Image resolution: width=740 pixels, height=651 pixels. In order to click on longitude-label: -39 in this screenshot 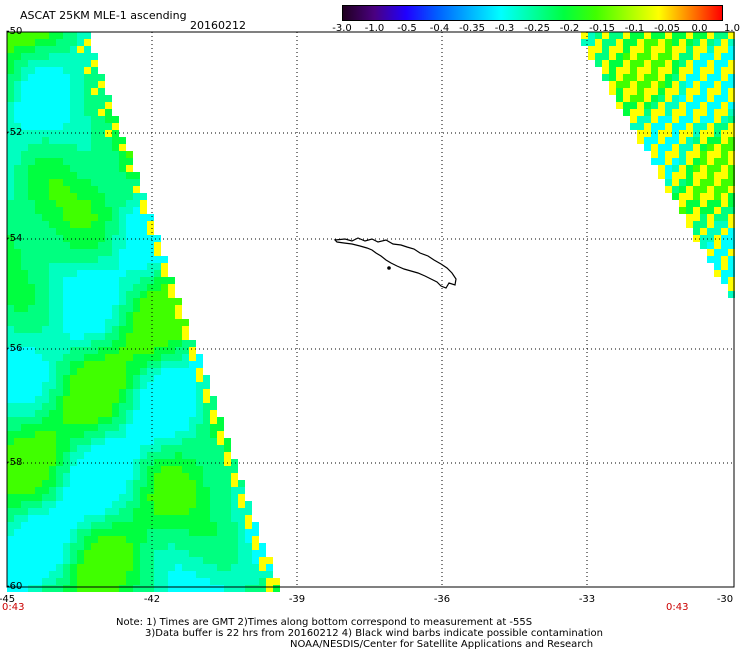, I will do `click(297, 599)`.